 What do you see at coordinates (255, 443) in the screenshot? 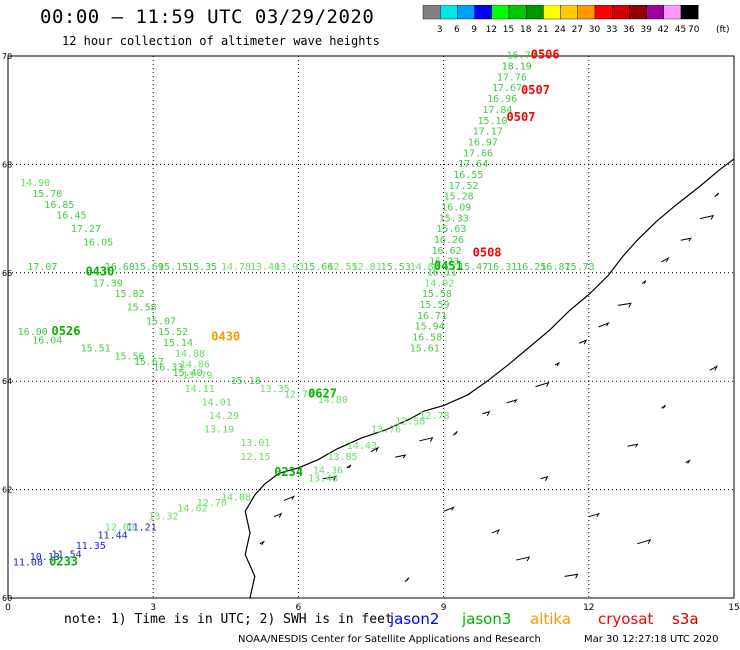
I see `swh-value-label: 13.01` at bounding box center [255, 443].